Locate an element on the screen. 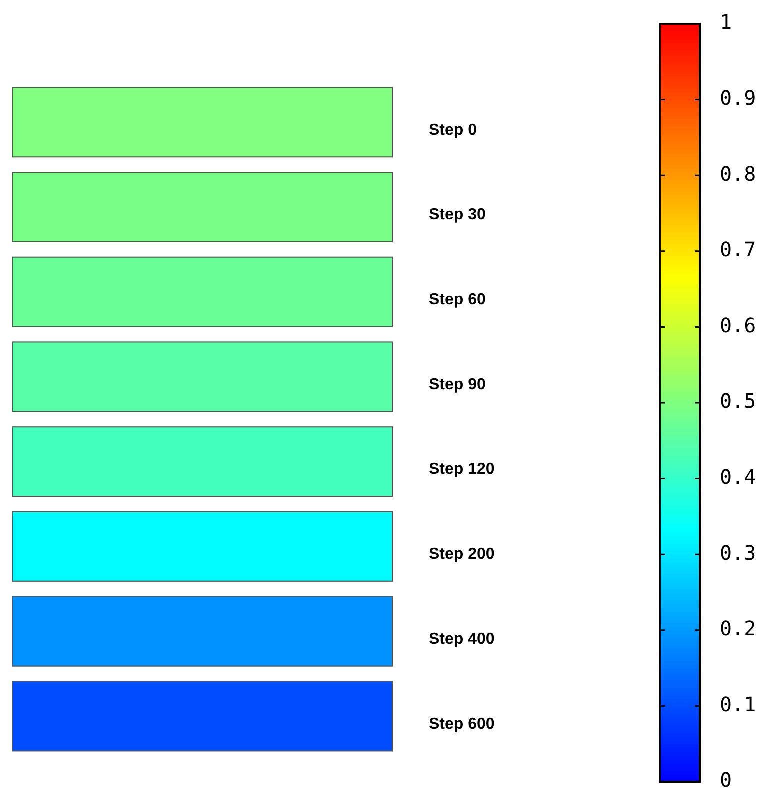 The image size is (769, 806). color-bar-label: 0.2 is located at coordinates (738, 628).